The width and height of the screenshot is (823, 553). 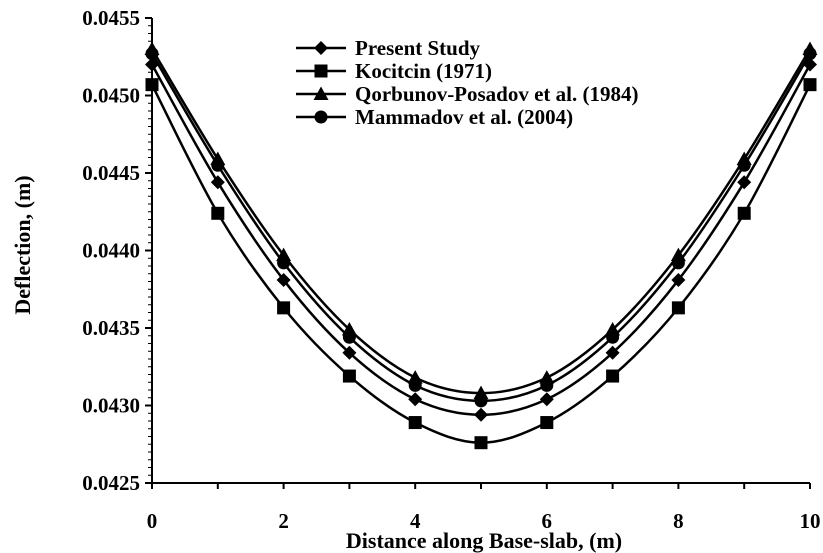 What do you see at coordinates (415, 521) in the screenshot?
I see `x-tick-label: 4` at bounding box center [415, 521].